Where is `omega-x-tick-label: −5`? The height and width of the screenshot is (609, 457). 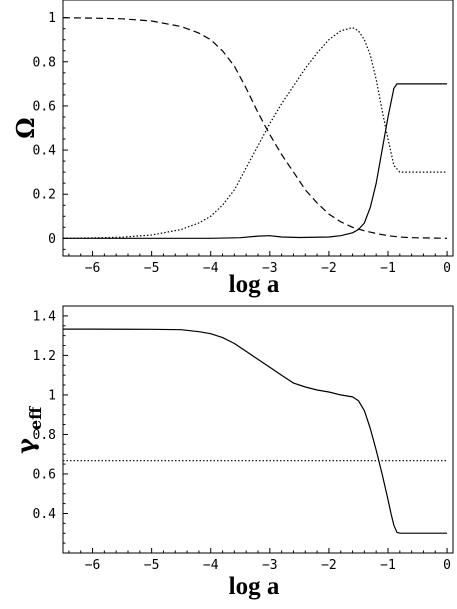
omega-x-tick-label: −5 is located at coordinates (152, 268).